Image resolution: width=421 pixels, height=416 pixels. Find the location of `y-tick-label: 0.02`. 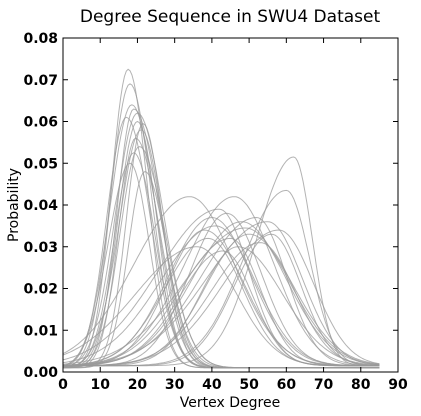

y-tick-label: 0.02 is located at coordinates (40, 290).